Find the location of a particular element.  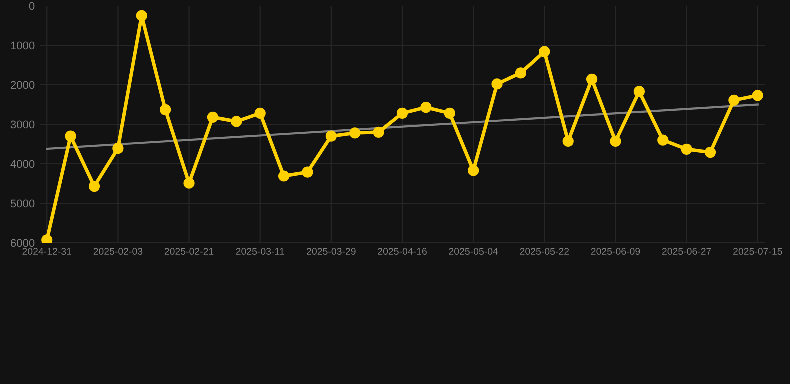

y-tick-label: 5000 is located at coordinates (22, 204).